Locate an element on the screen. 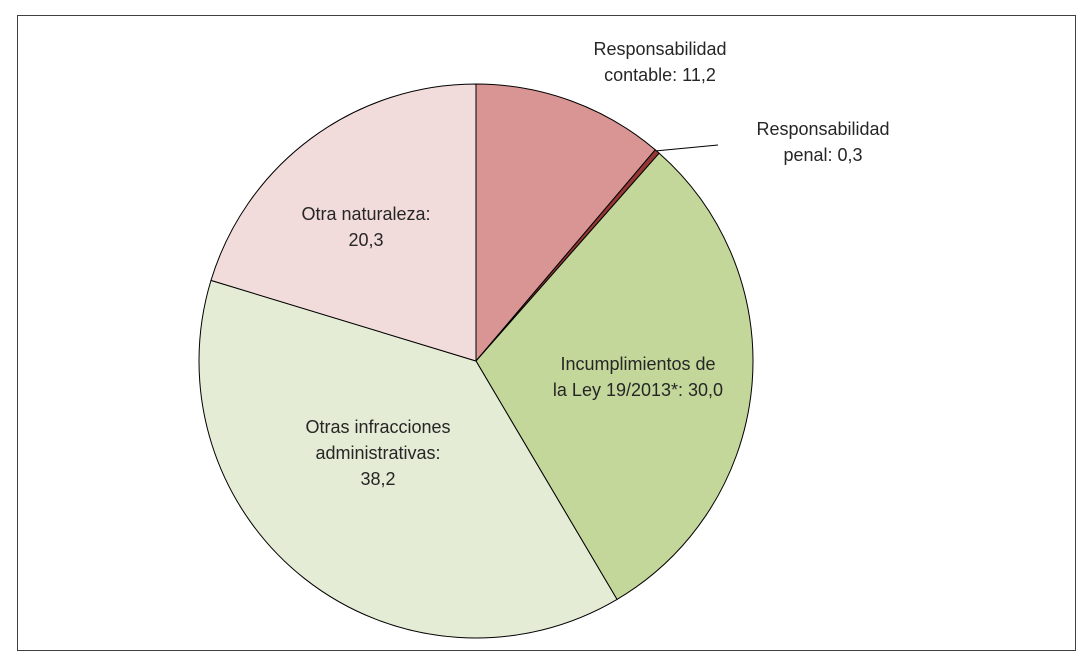 Image resolution: width=1092 pixels, height=664 pixels. slice-label: Incumplimientos de is located at coordinates (637, 364).